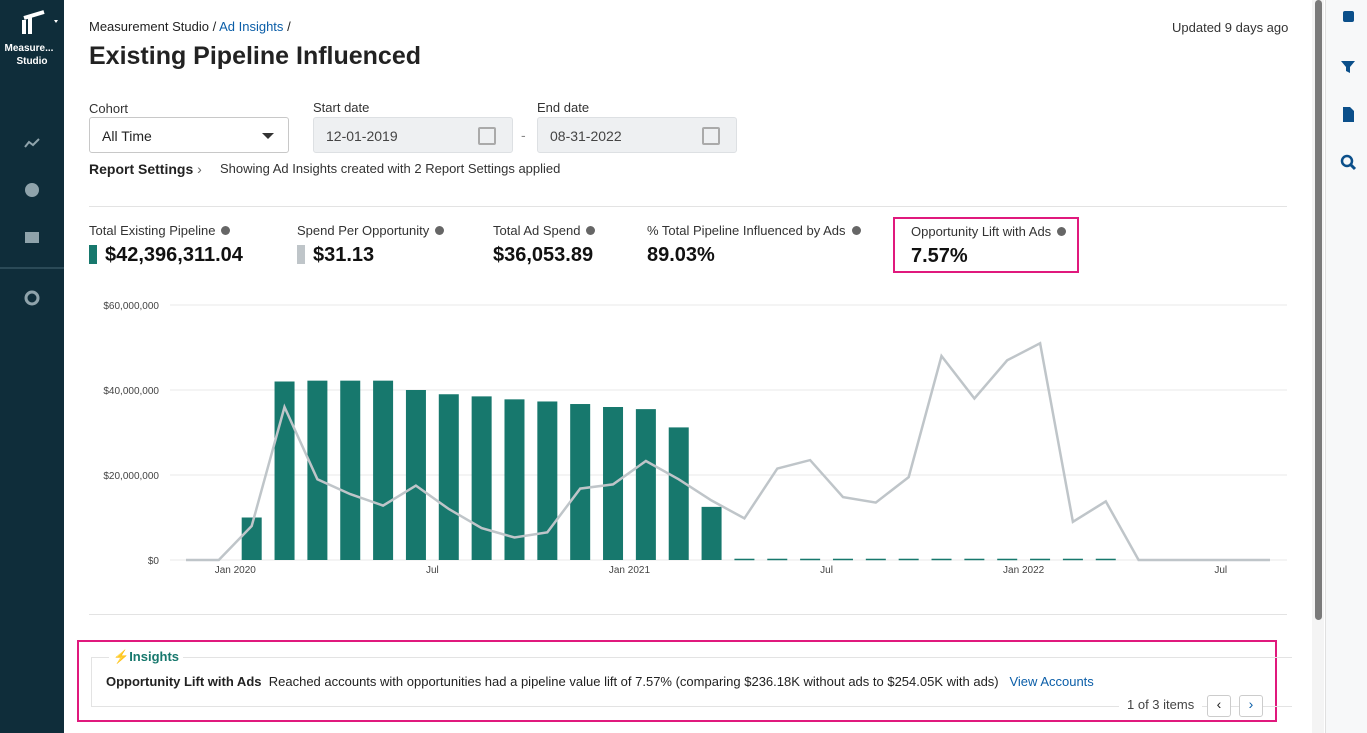 This screenshot has height=733, width=1367. Describe the element at coordinates (131, 306) in the screenshot. I see `y-tick-label: $60,000,000` at that location.